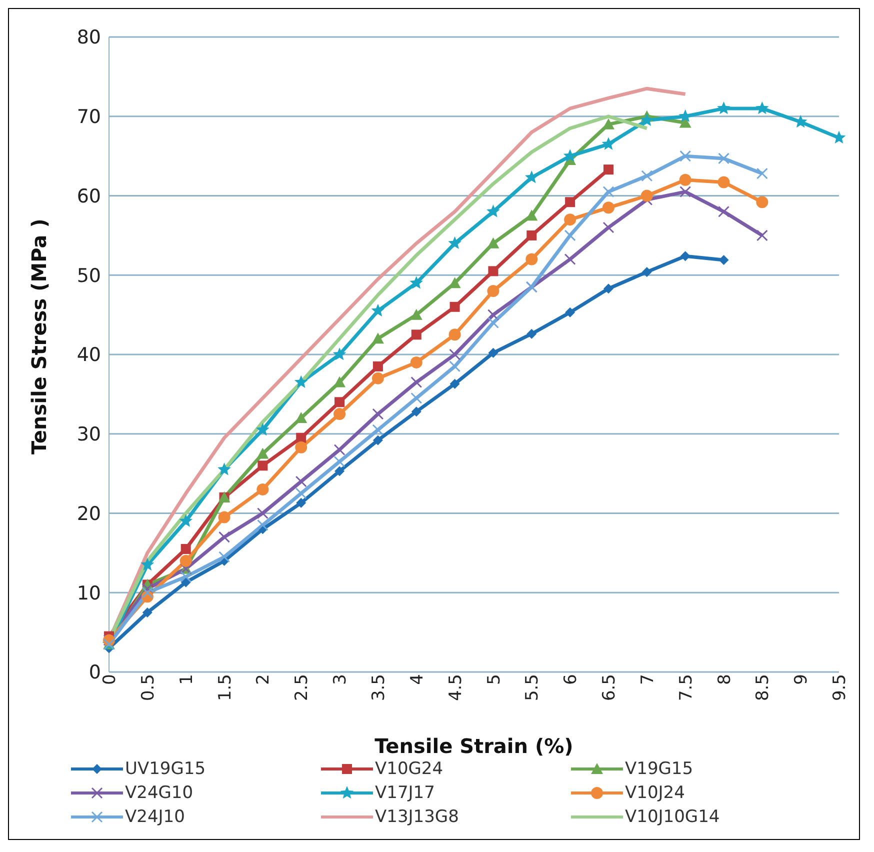 Image resolution: width=874 pixels, height=852 pixels. Describe the element at coordinates (494, 679) in the screenshot. I see `x-tick-label: 5` at that location.